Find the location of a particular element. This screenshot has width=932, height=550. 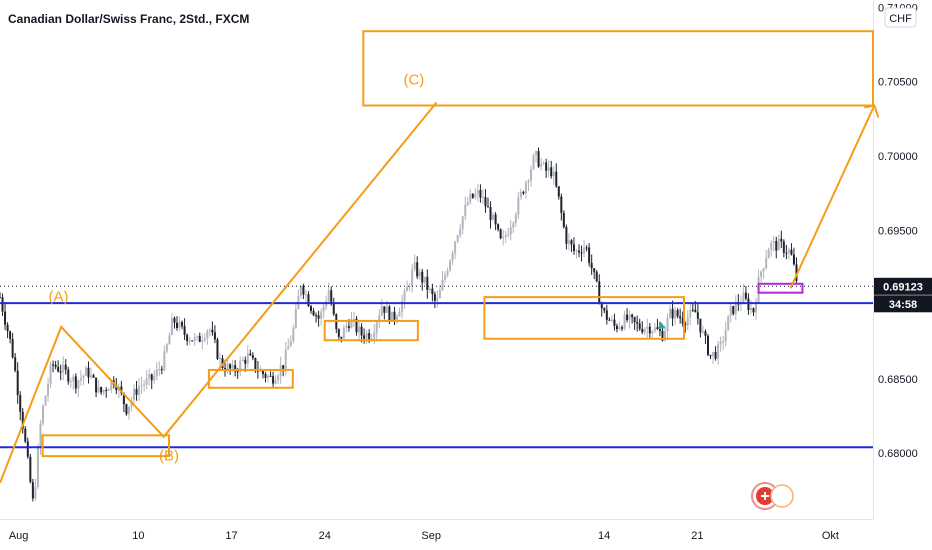

current-price-box is located at coordinates (903, 286).